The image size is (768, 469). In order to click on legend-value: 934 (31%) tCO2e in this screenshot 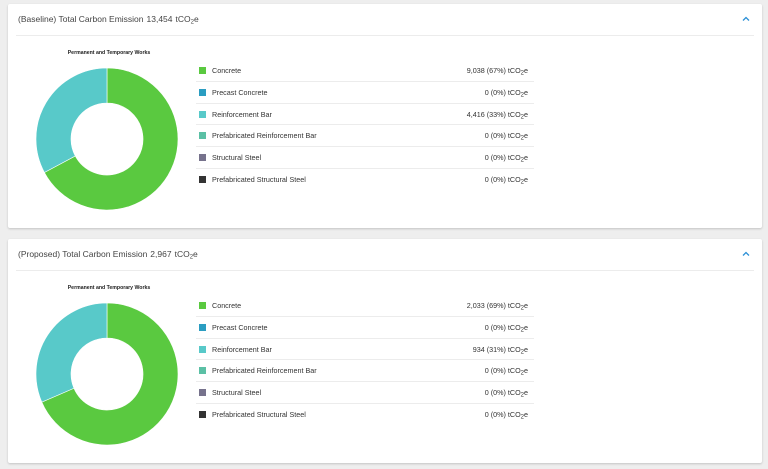, I will do `click(500, 350)`.